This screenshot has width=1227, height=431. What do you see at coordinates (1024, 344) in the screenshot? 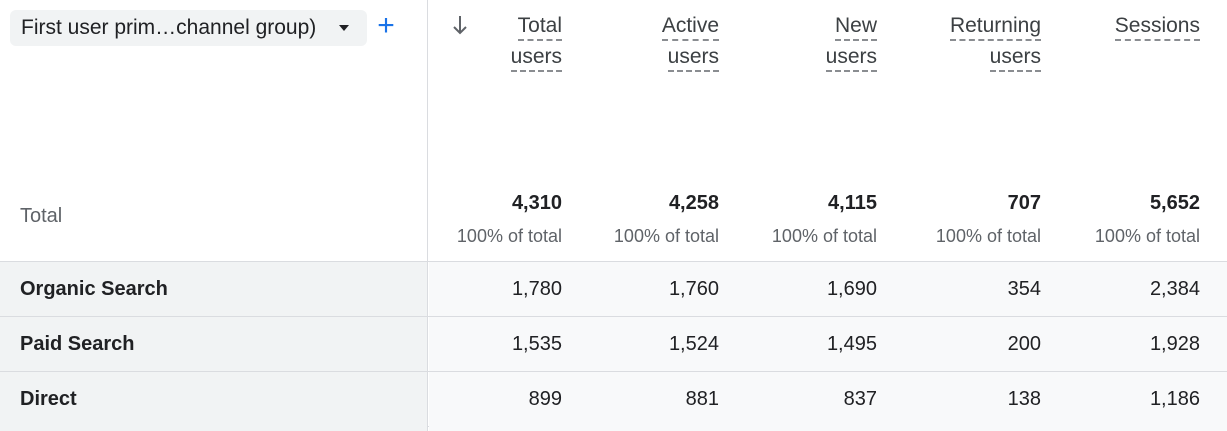
I see `row-metric-value: 200` at bounding box center [1024, 344].